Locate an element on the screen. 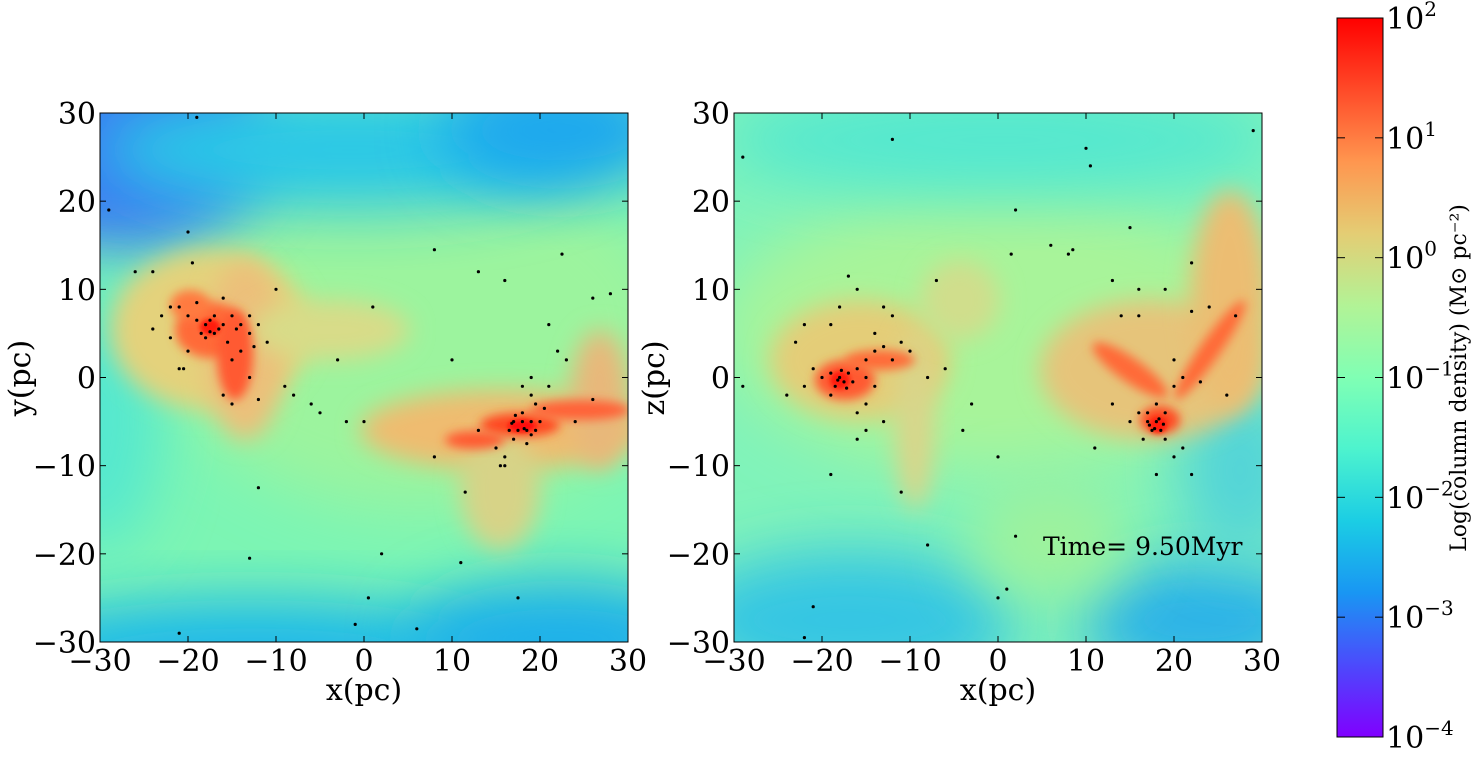  colorbar-tick-label: 10⁰ is located at coordinates (1411, 257).